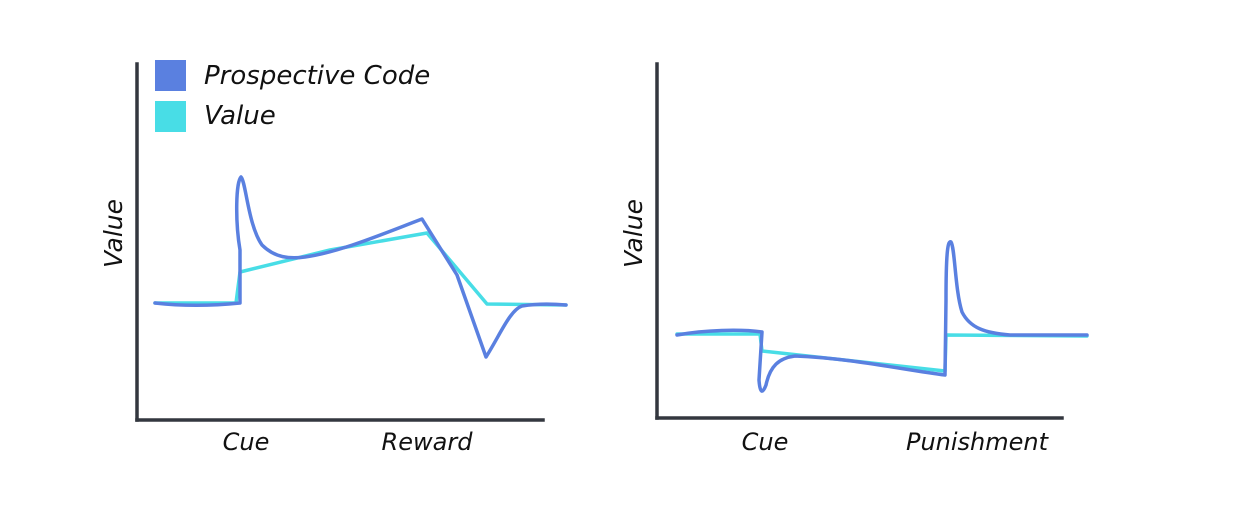 This screenshot has height=505, width=1260. Describe the element at coordinates (170, 116) in the screenshot. I see `legend-swatch-value` at that location.